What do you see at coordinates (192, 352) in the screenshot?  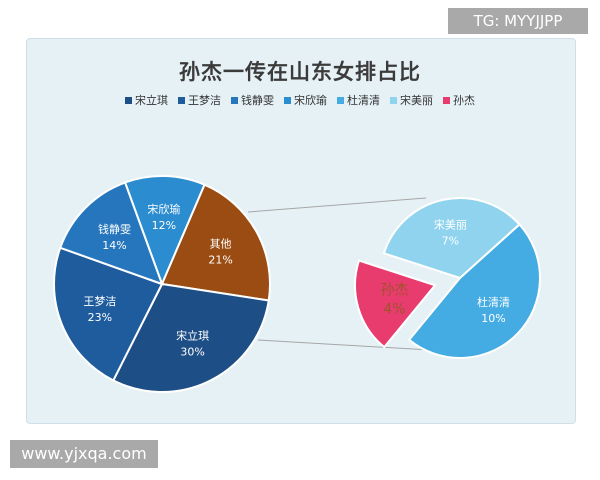 I see `slice-percent-label: 30%` at bounding box center [192, 352].